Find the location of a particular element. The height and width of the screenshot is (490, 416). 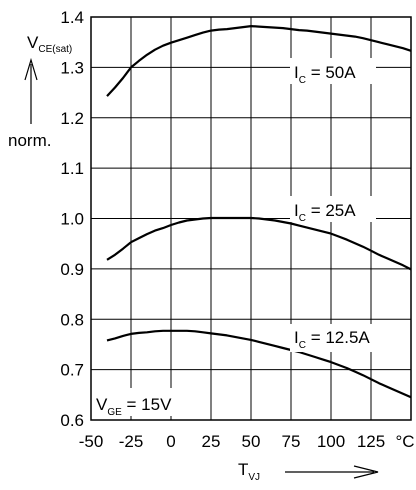

y-tick-label: 1.2 is located at coordinates (72, 118).